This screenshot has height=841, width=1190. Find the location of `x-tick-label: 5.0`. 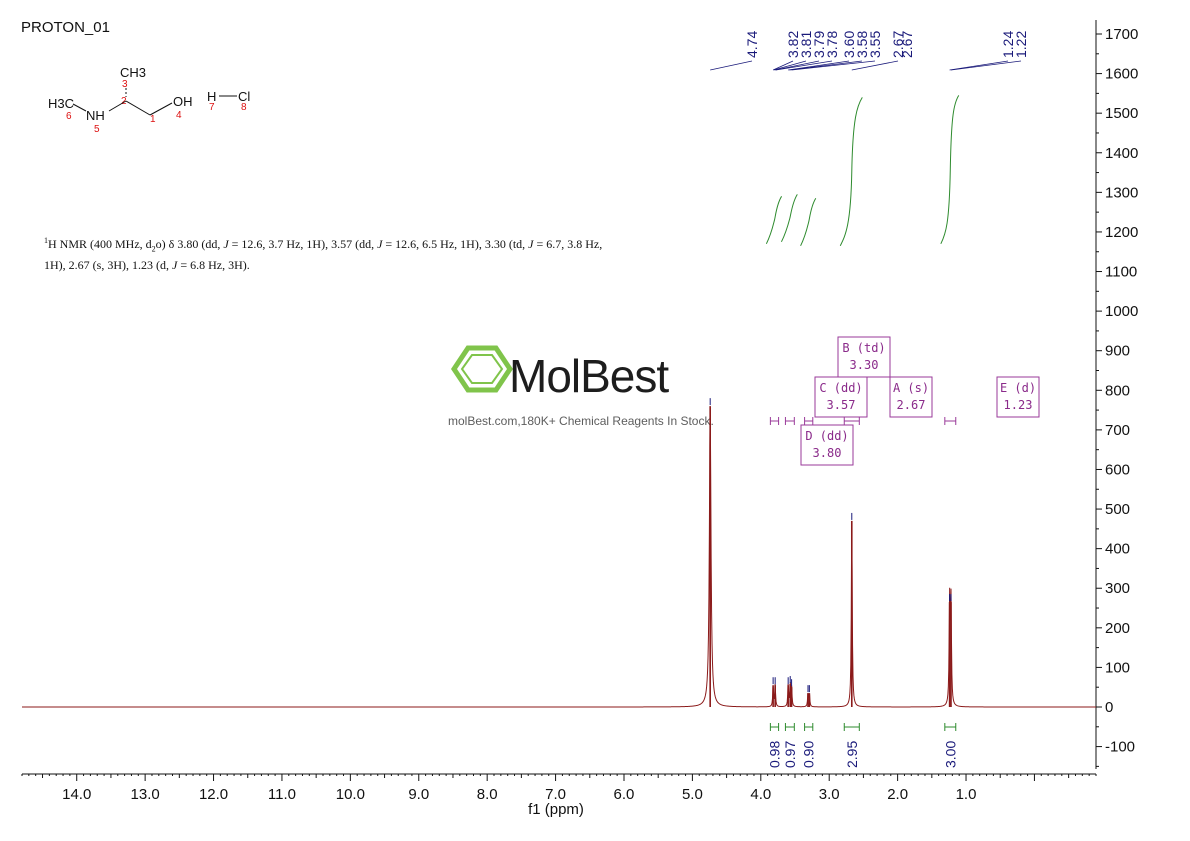

x-tick-label: 5.0 is located at coordinates (692, 794).